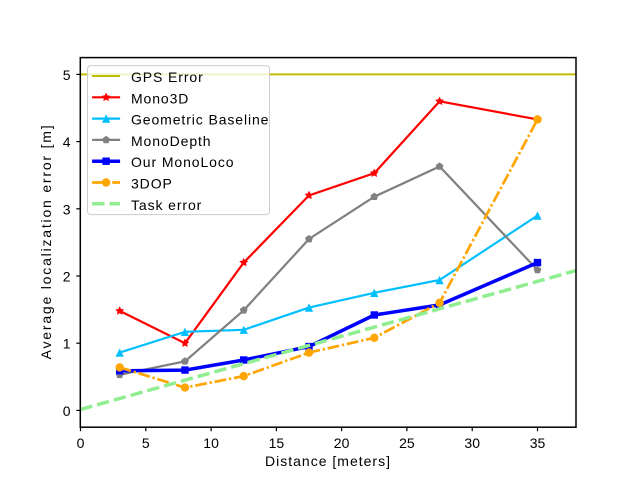 The width and height of the screenshot is (640, 480). I want to click on svg-text: 2, so click(67, 277).